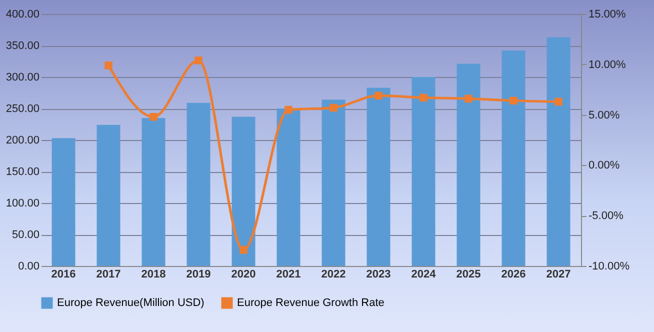 Image resolution: width=654 pixels, height=332 pixels. I want to click on y-tick-label: 50.00, so click(26, 235).